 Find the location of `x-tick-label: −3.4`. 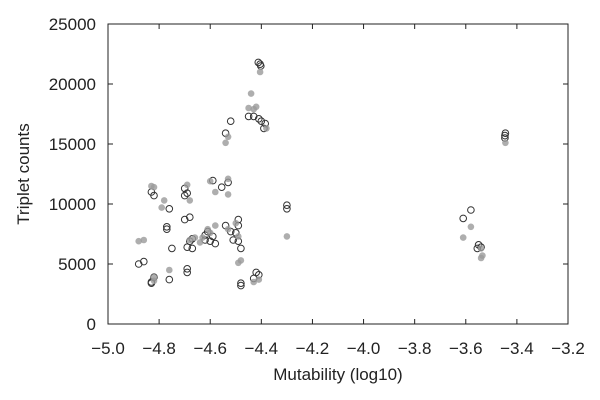

x-tick-label: −3.4 is located at coordinates (517, 348).